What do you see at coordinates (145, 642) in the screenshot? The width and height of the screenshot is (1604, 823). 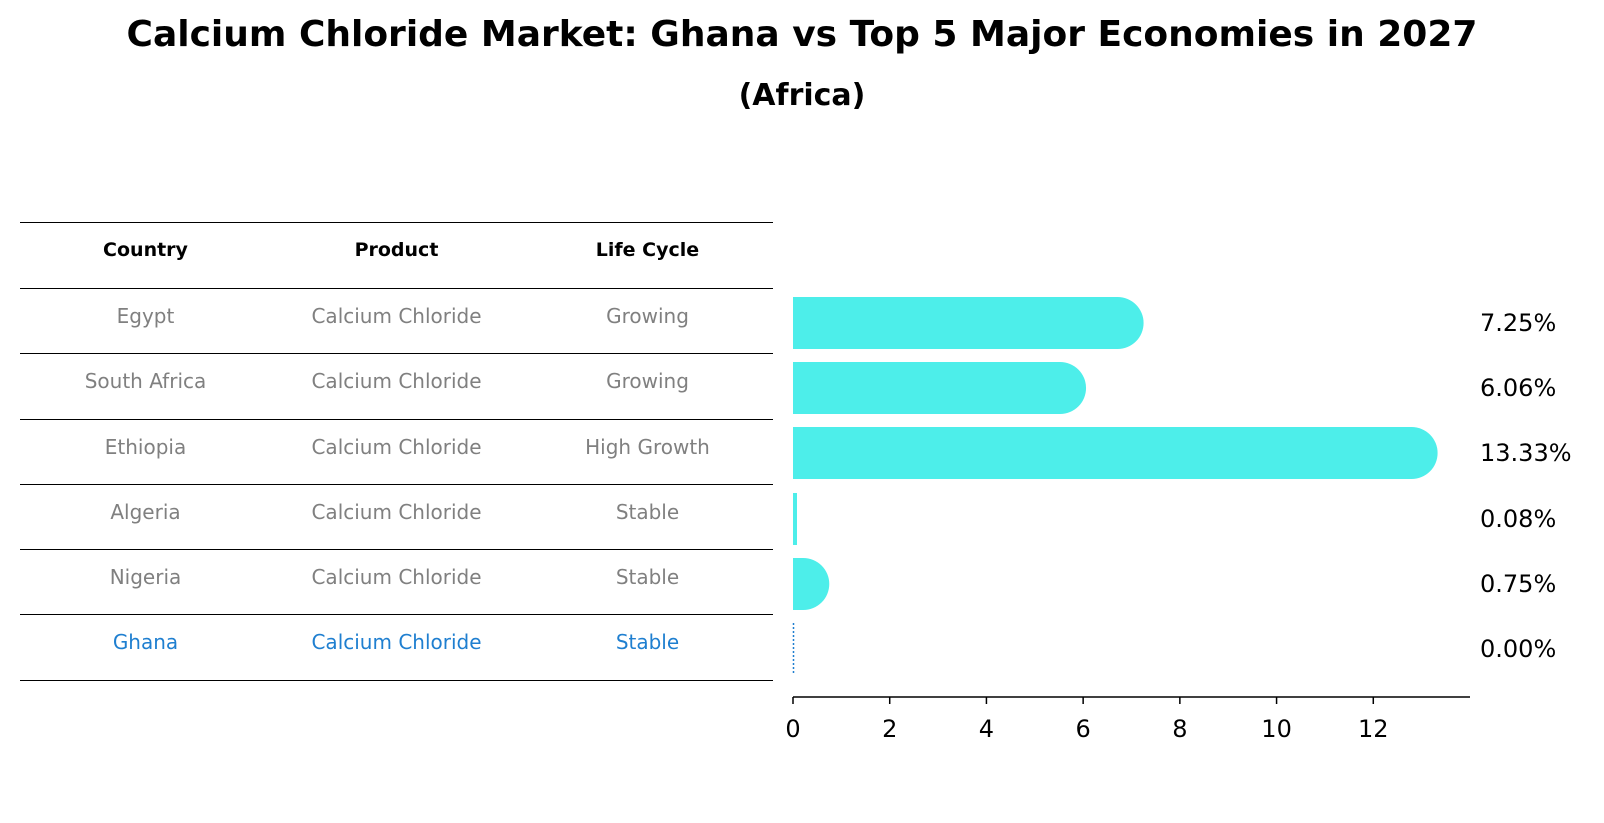 I see `cell-country-highlight: Ghana` at bounding box center [145, 642].